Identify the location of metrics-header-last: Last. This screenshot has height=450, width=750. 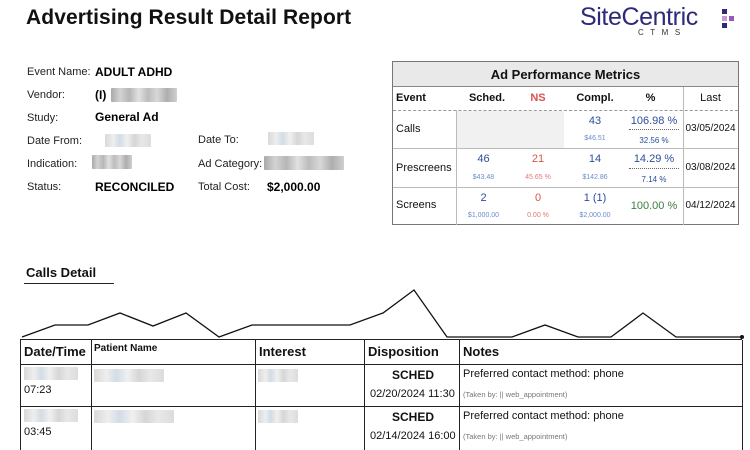
(710, 98).